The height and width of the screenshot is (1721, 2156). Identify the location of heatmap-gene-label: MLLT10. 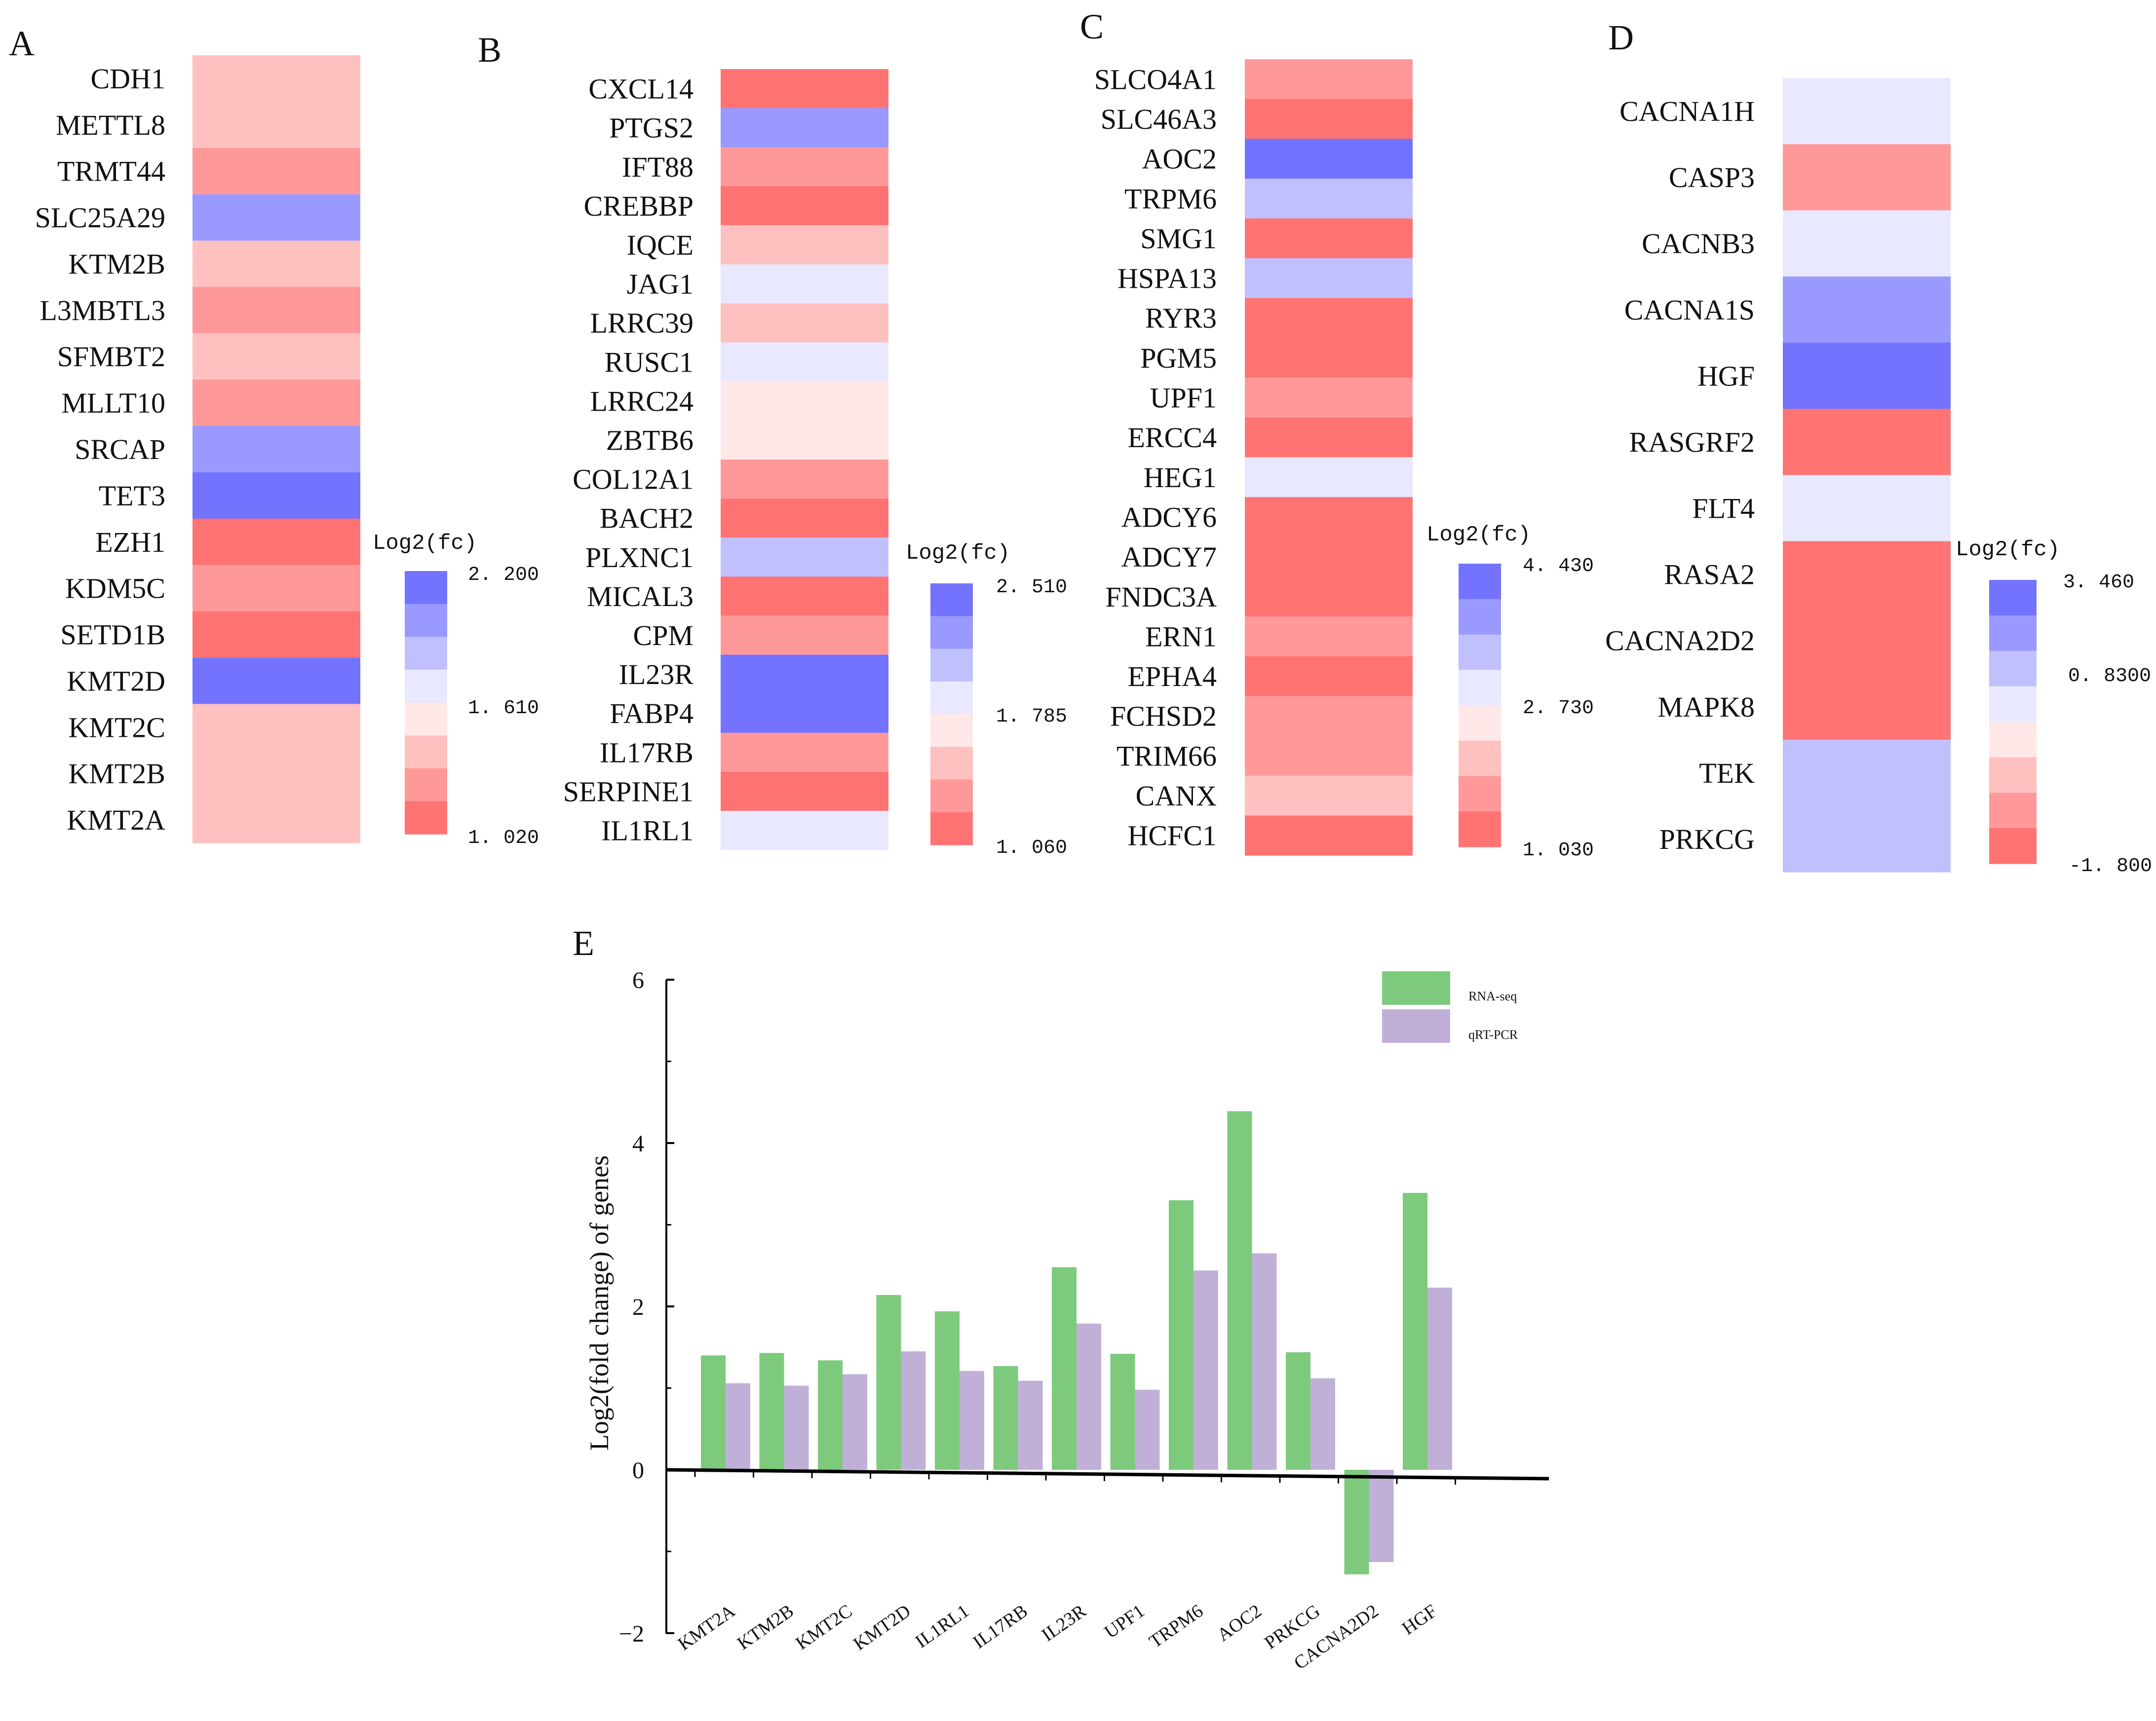
(113, 403).